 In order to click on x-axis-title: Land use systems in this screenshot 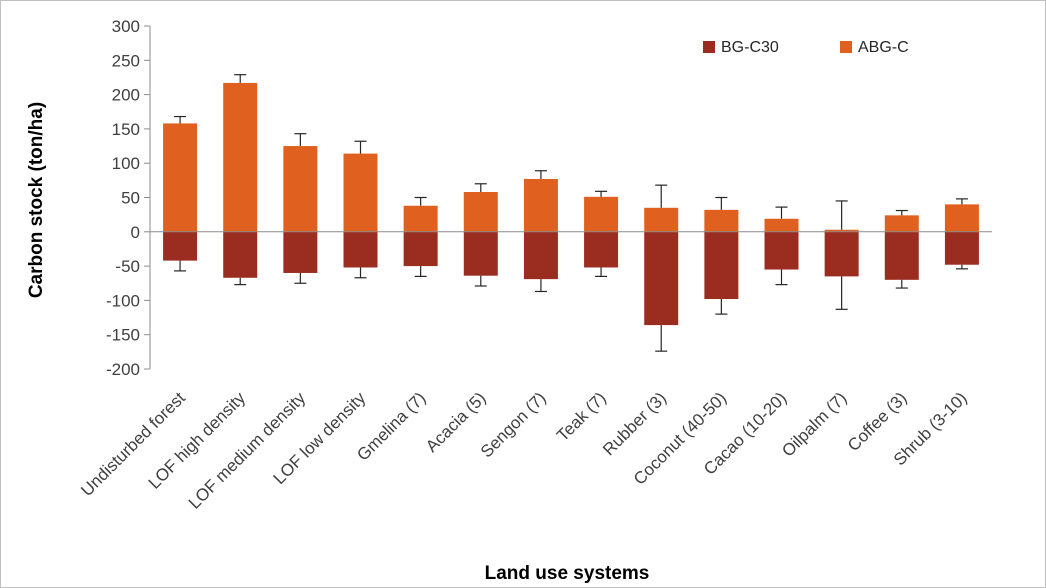, I will do `click(567, 573)`.